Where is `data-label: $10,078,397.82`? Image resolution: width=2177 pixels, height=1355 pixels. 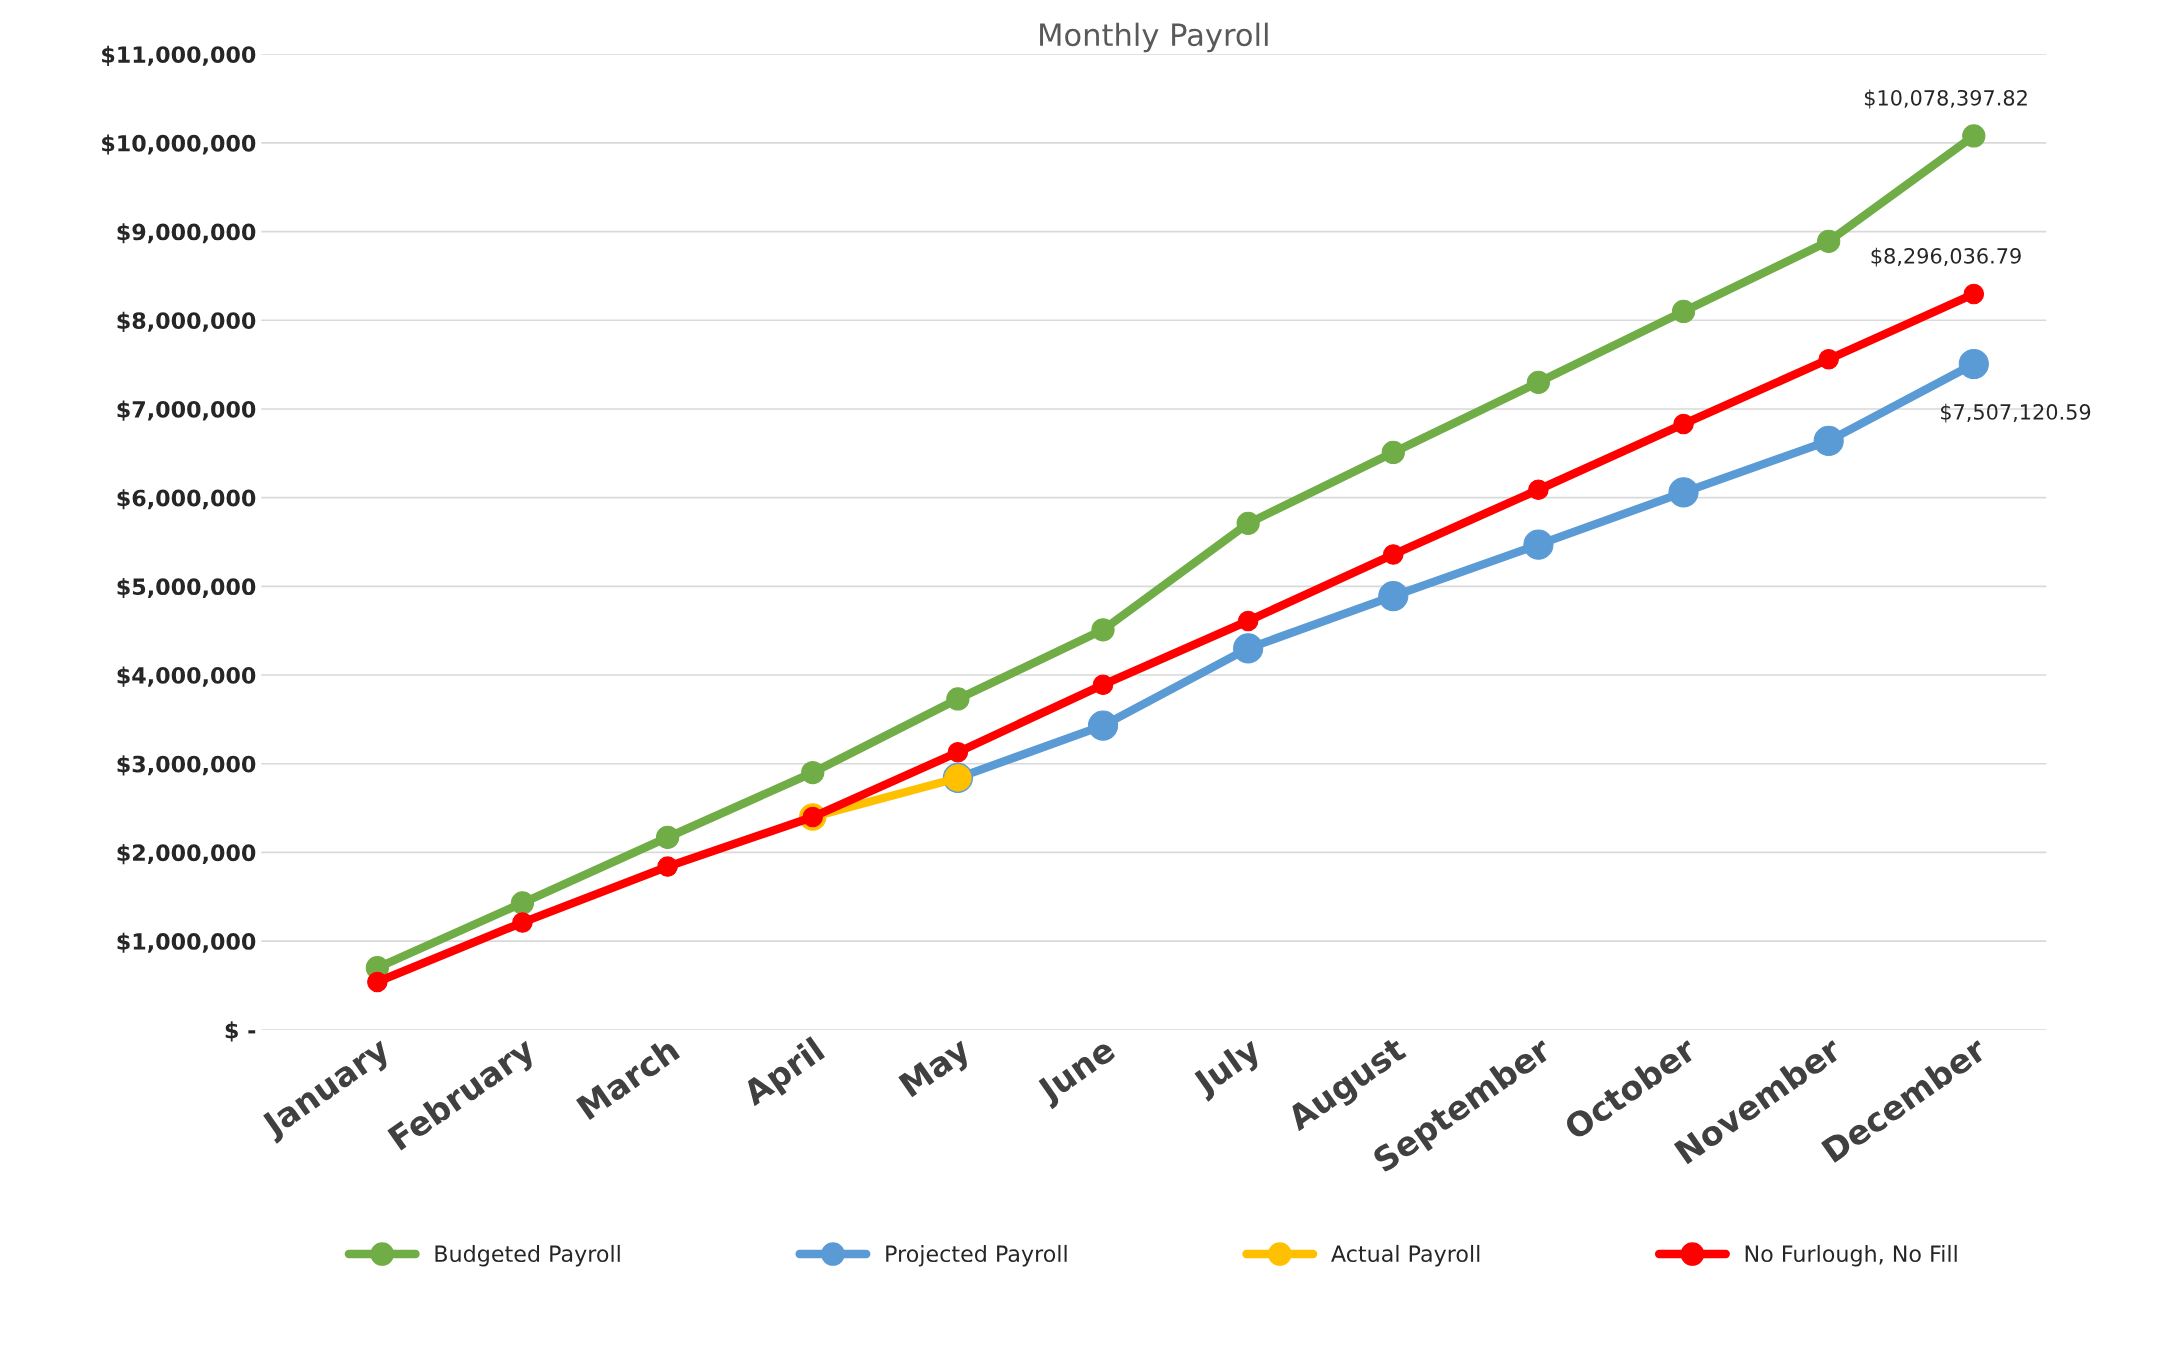
data-label: $10,078,397.82 is located at coordinates (1945, 99).